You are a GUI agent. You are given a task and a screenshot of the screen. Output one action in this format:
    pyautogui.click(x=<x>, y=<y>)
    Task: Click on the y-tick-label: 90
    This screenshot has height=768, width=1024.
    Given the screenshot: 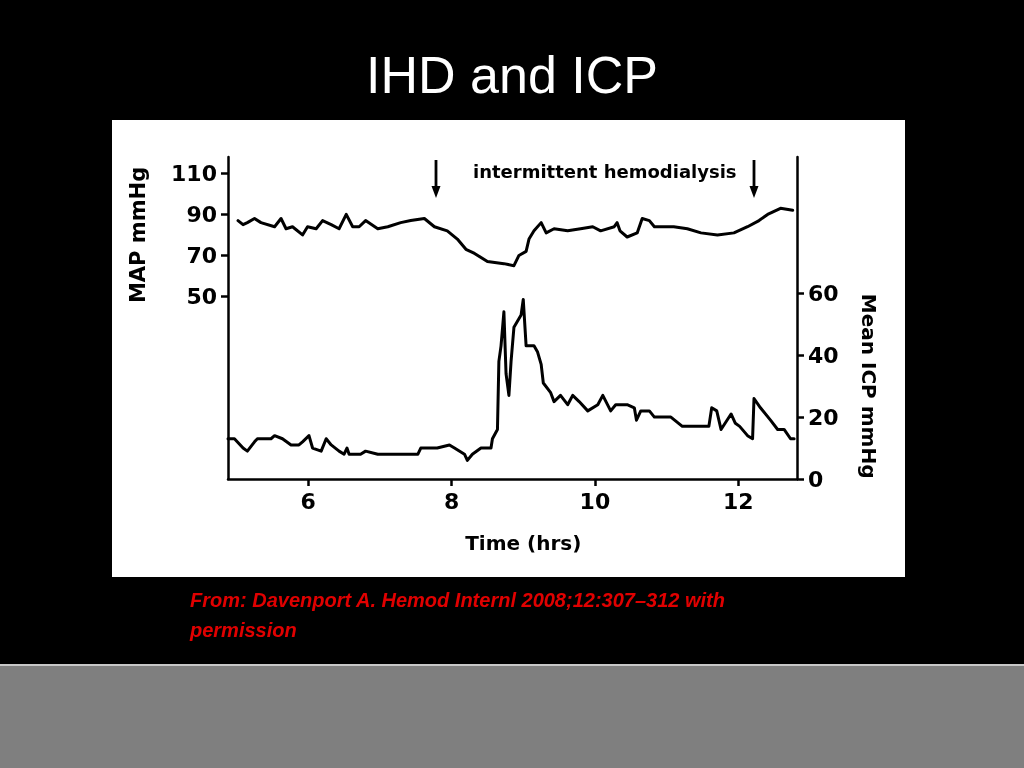 What is the action you would take?
    pyautogui.click(x=201, y=214)
    